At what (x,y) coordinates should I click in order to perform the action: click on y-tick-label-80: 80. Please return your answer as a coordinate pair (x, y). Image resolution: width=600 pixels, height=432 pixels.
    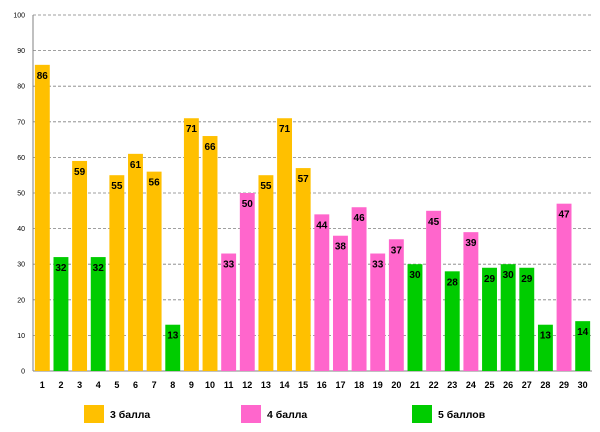
    Looking at the image, I should click on (21, 87).